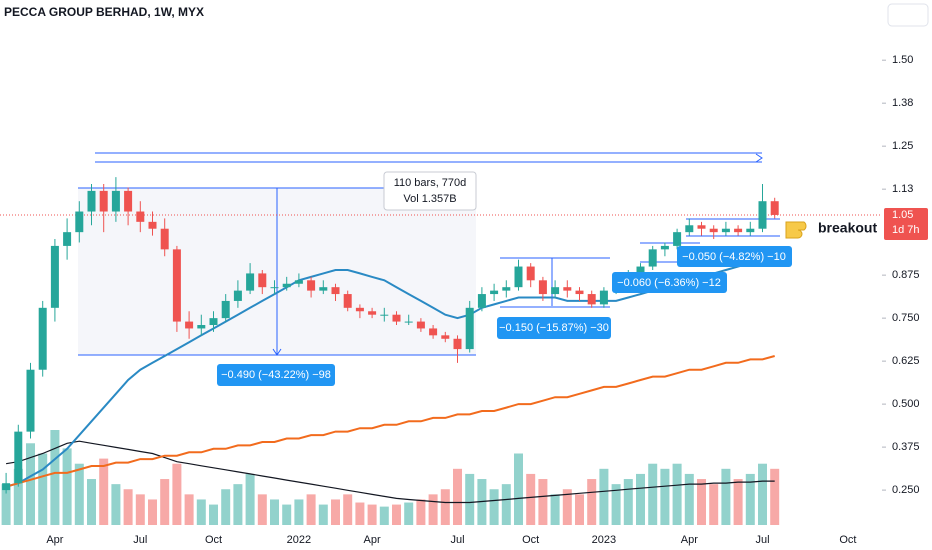 The height and width of the screenshot is (550, 932). What do you see at coordinates (902, 60) in the screenshot?
I see `y-tick-label: 1.50` at bounding box center [902, 60].